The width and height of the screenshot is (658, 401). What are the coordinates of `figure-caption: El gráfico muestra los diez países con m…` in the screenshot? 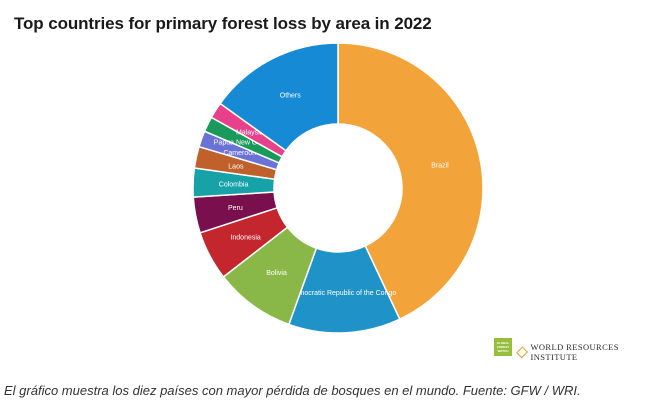 It's located at (292, 390).